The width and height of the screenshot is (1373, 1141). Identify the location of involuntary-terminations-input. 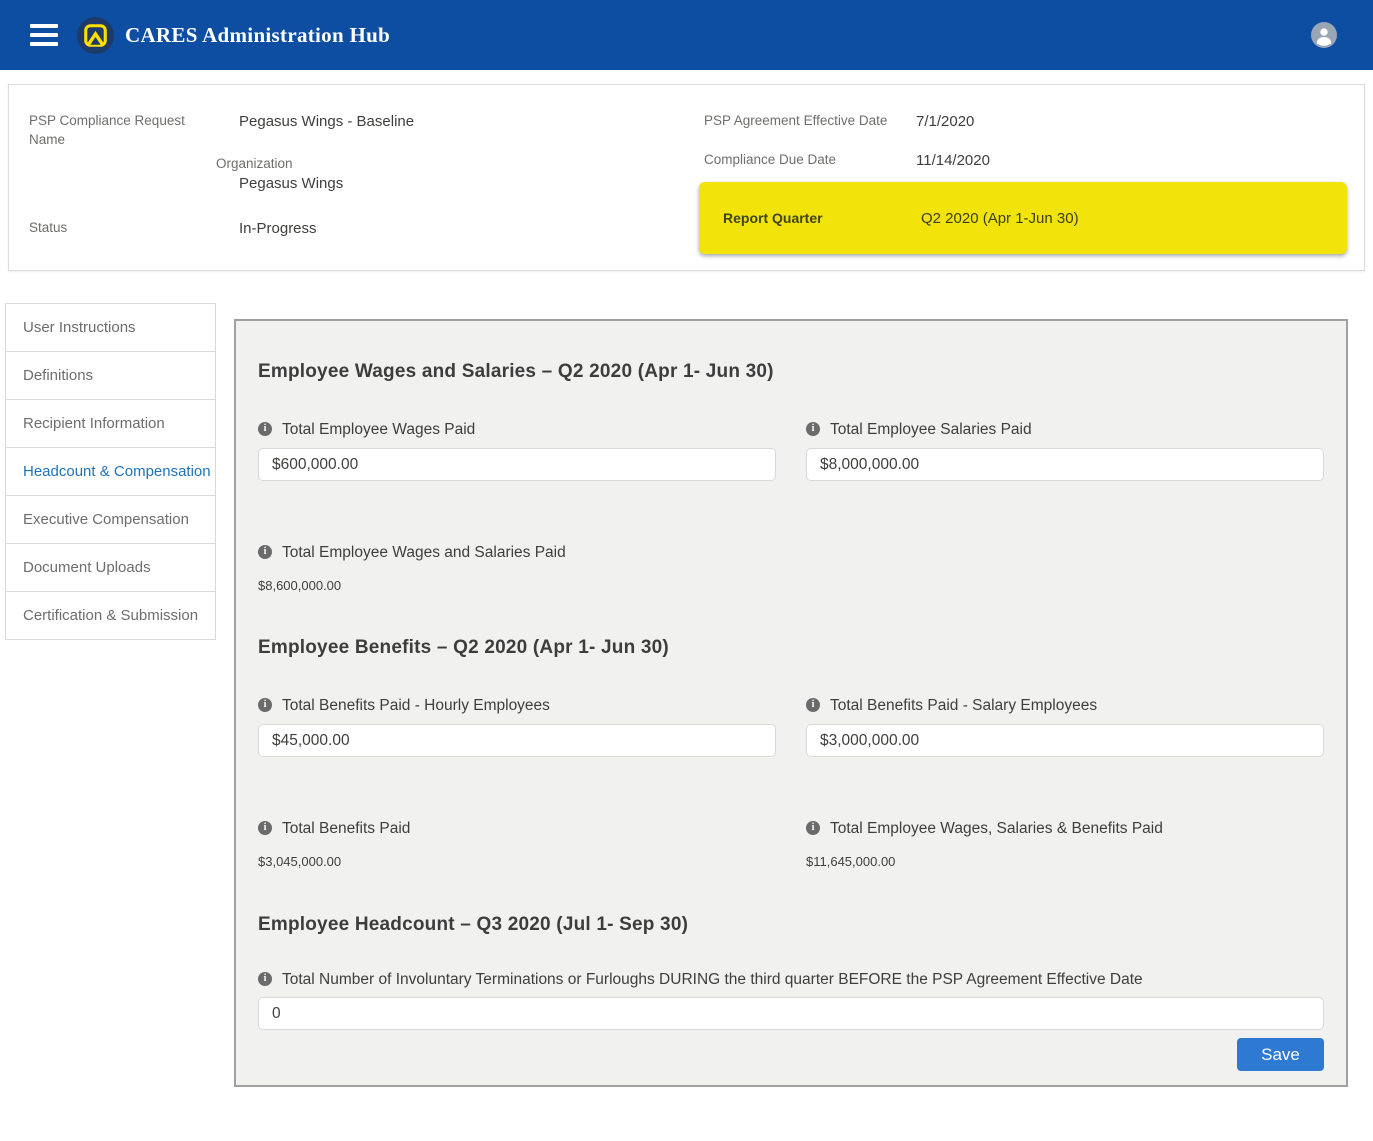
(791, 1013).